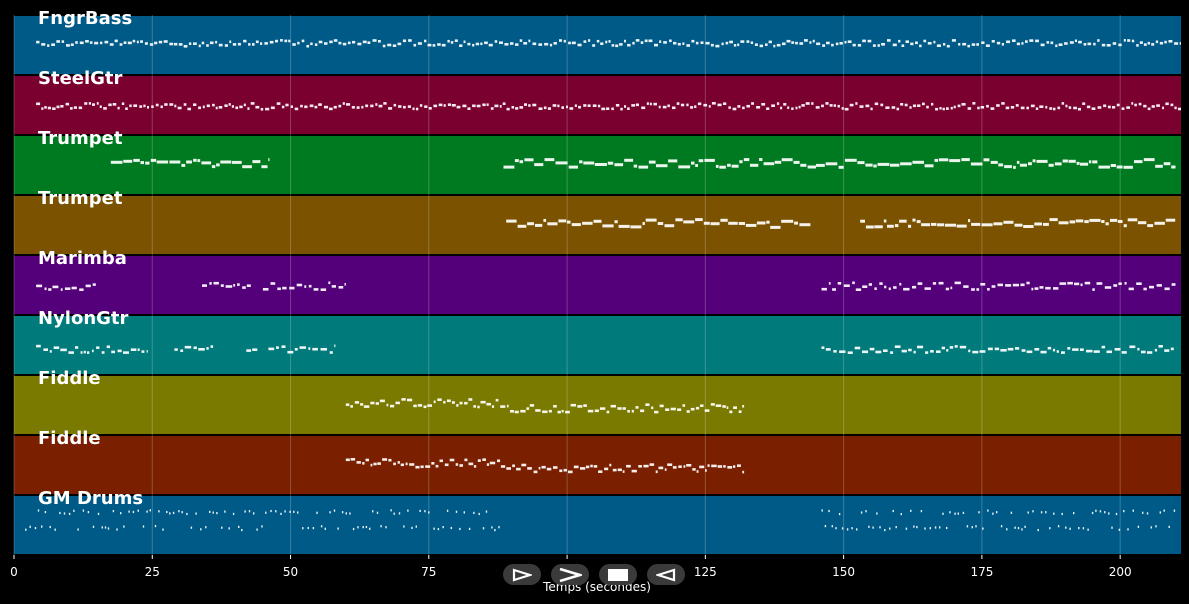 This screenshot has width=1189, height=604. Describe the element at coordinates (618, 574) in the screenshot. I see `stop-button` at that location.